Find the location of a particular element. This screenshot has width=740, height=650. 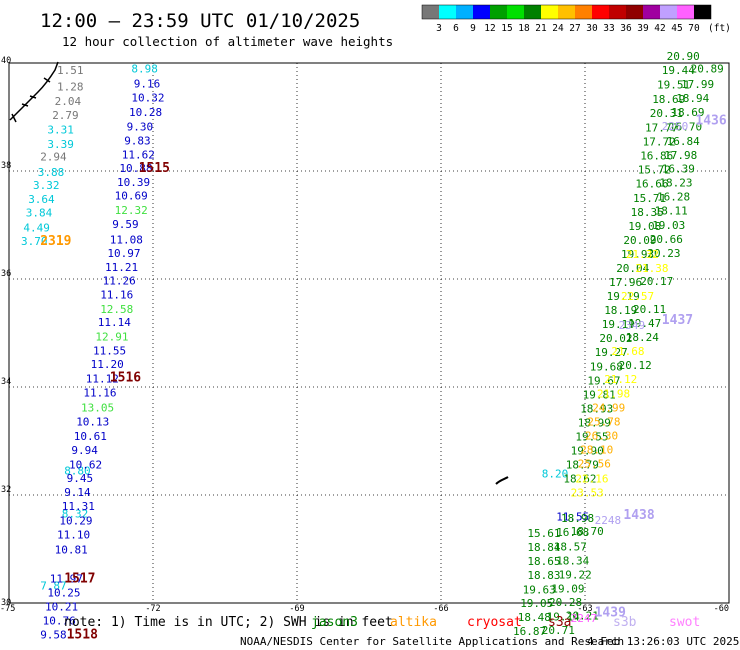

pass-time-label: 1438 is located at coordinates (638, 515).